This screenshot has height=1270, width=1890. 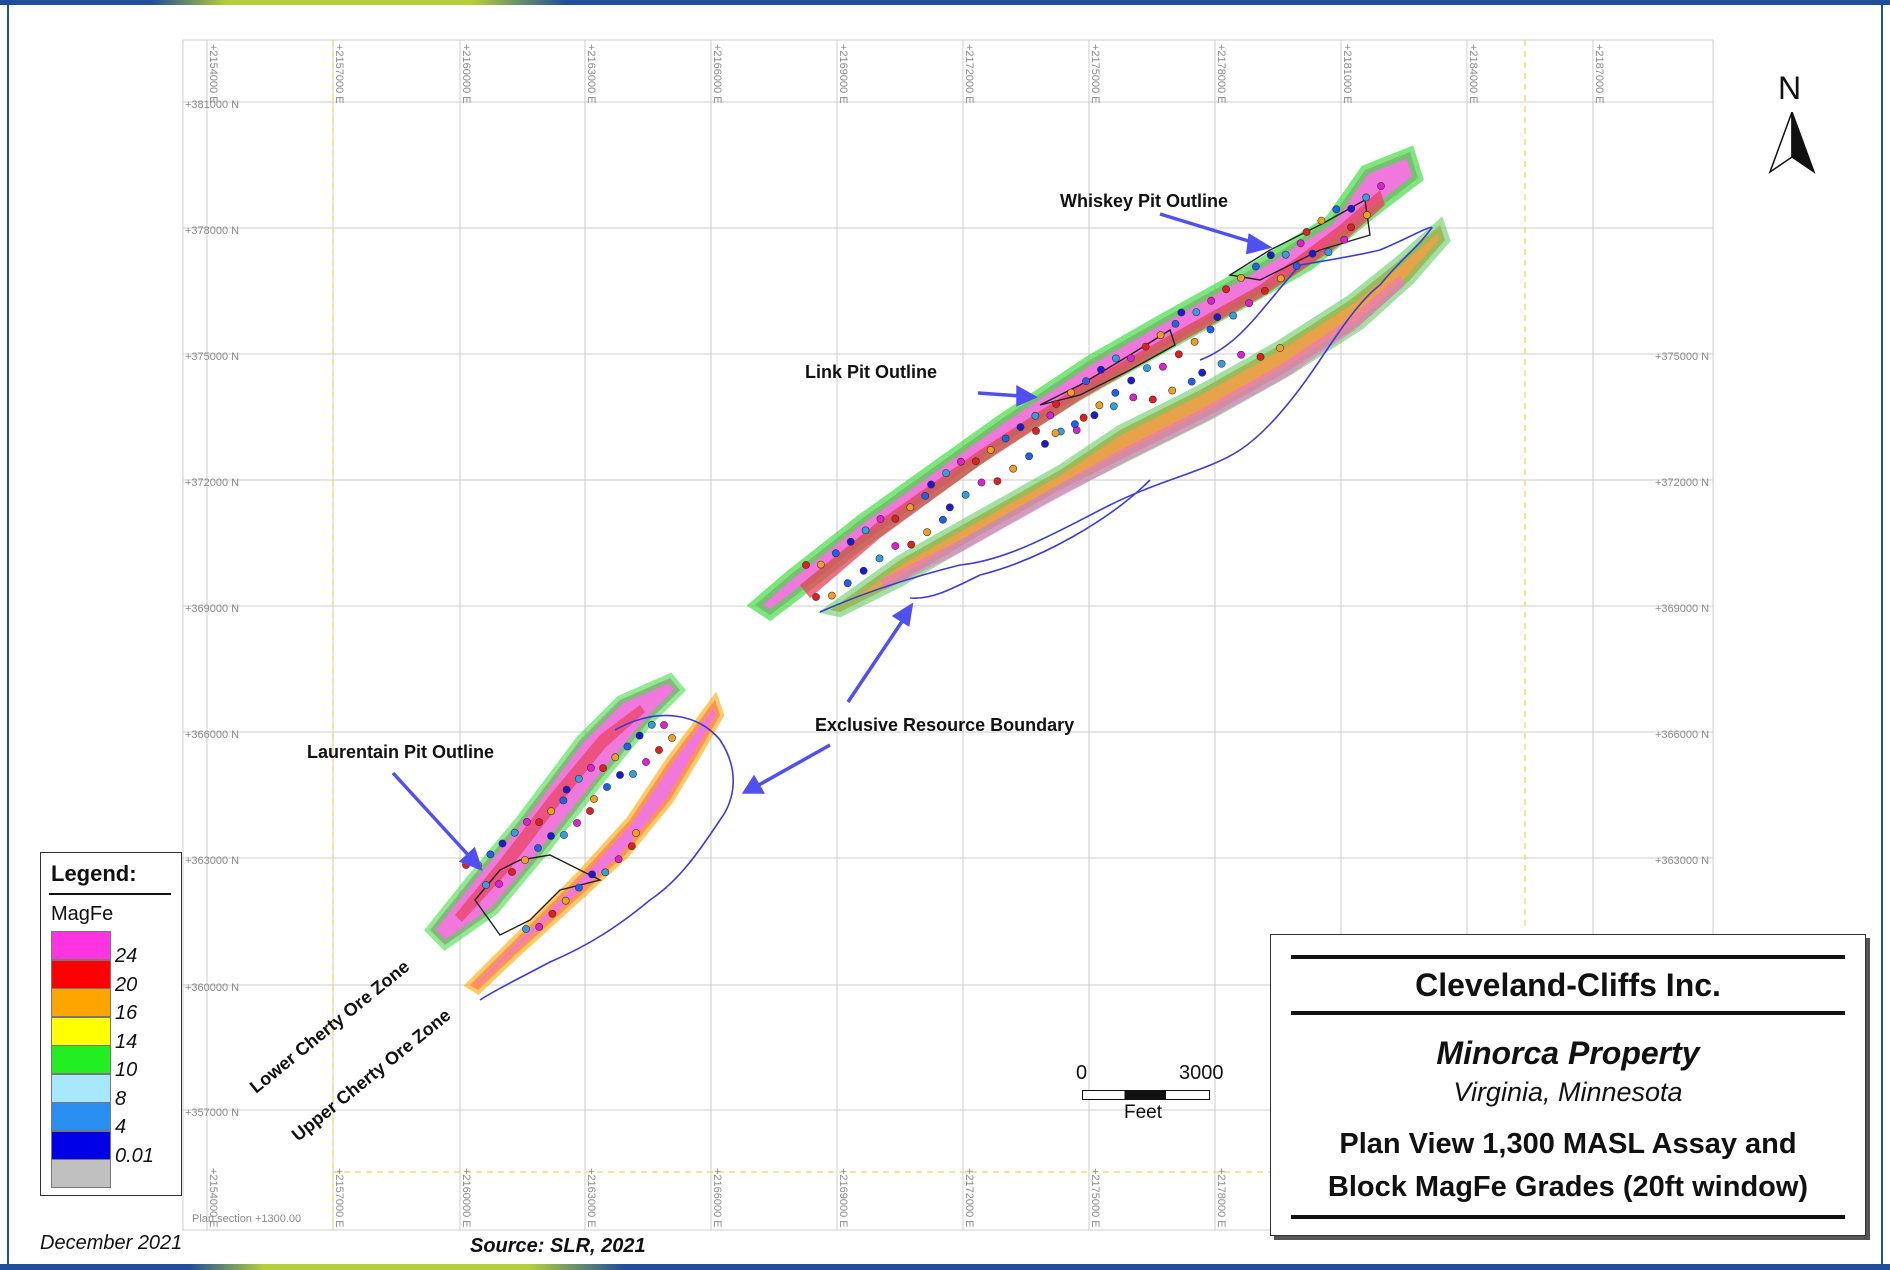 I want to click on easting-label-top: +2169000 E, so click(x=843, y=74).